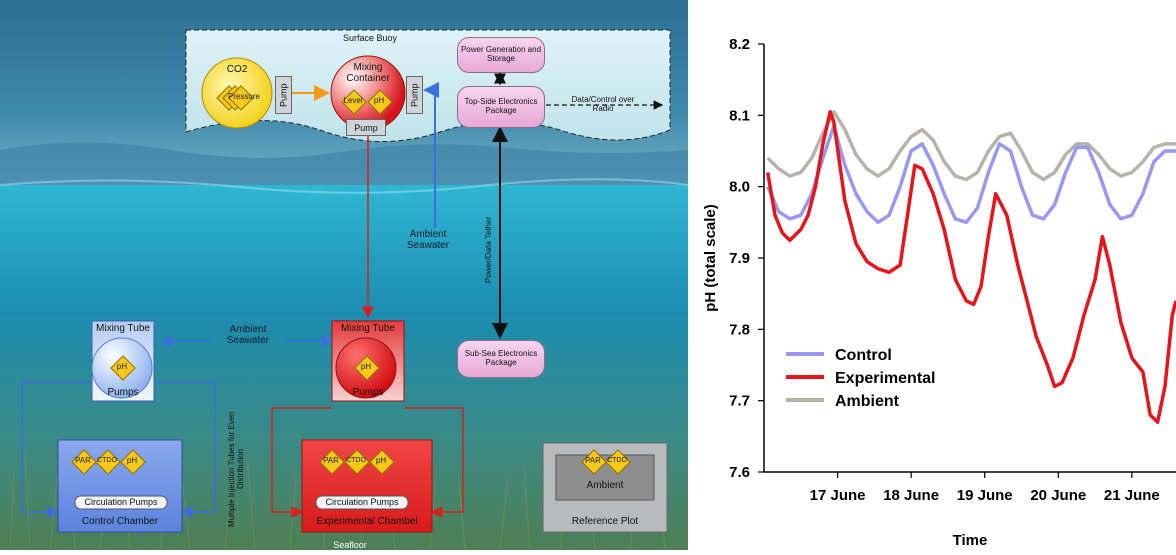 This screenshot has height=555, width=1176. I want to click on circulation-pumps-left-label: Circulation Pumps, so click(121, 502).